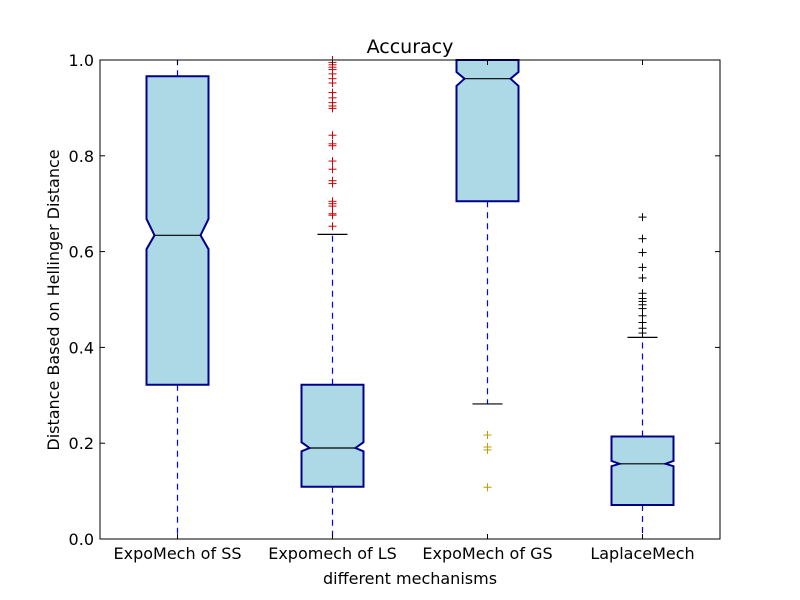 The height and width of the screenshot is (600, 800). Describe the element at coordinates (410, 578) in the screenshot. I see `x-axis-title: different mechanisms` at that location.